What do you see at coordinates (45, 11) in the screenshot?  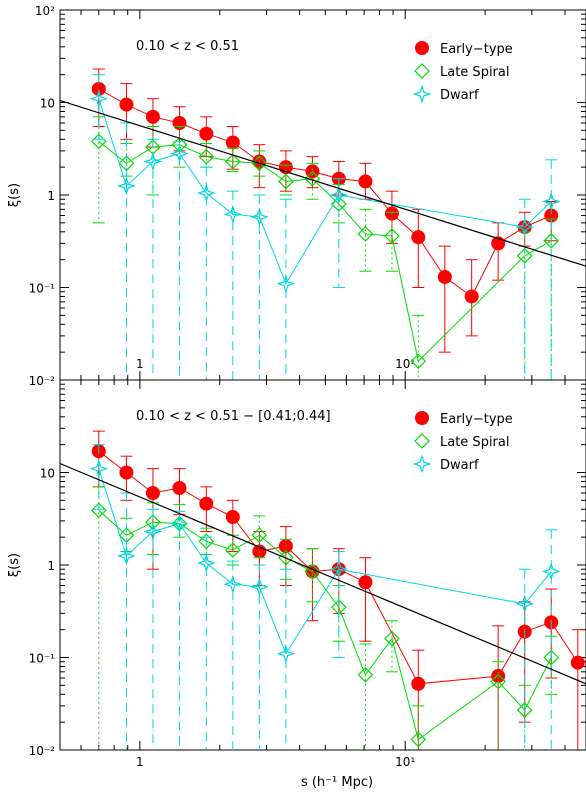 I see `y-tick-label: 10²` at bounding box center [45, 11].